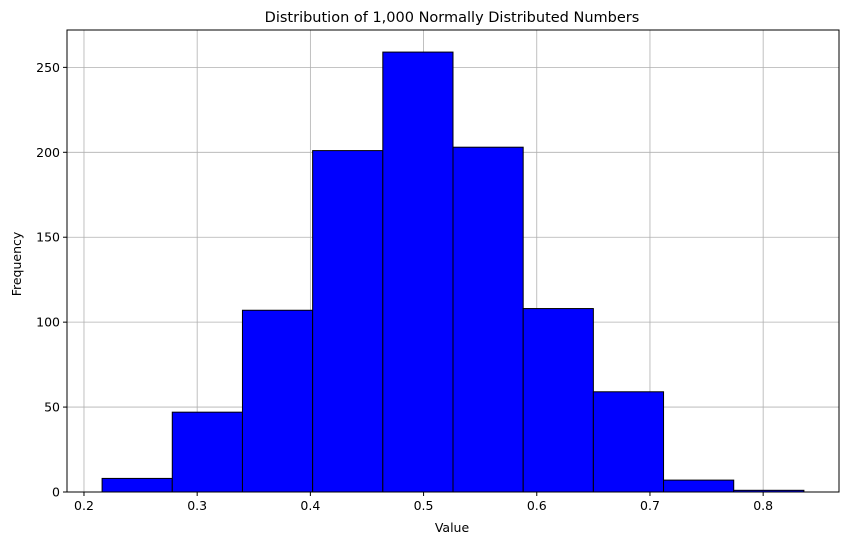  What do you see at coordinates (51, 280) in the screenshot?
I see `y-axis-ticks: 0 50 100 150 200 250` at bounding box center [51, 280].